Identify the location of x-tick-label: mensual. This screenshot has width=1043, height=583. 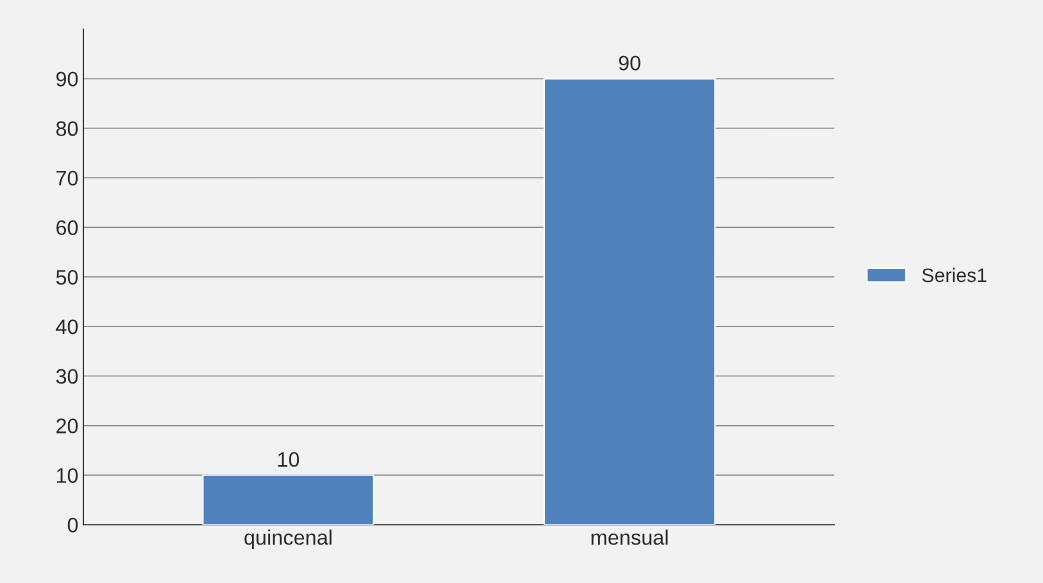
(629, 537).